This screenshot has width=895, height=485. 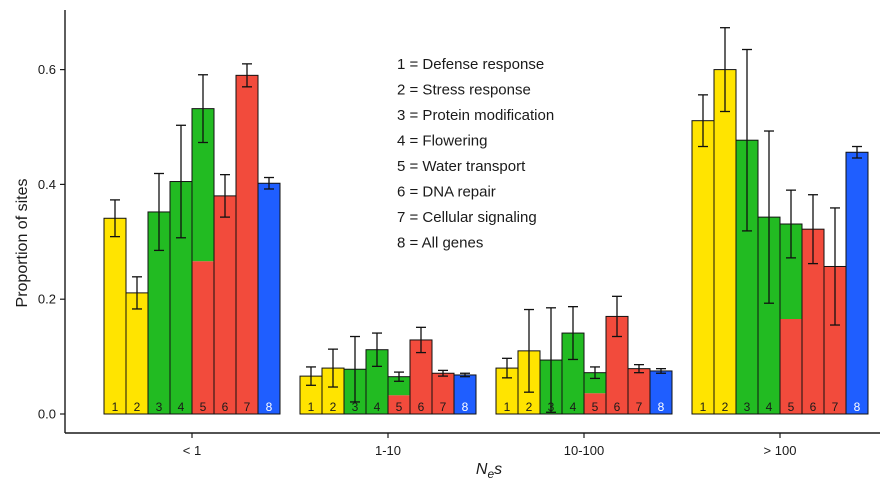 I want to click on bar-5-group-1-upper, so click(x=203, y=185).